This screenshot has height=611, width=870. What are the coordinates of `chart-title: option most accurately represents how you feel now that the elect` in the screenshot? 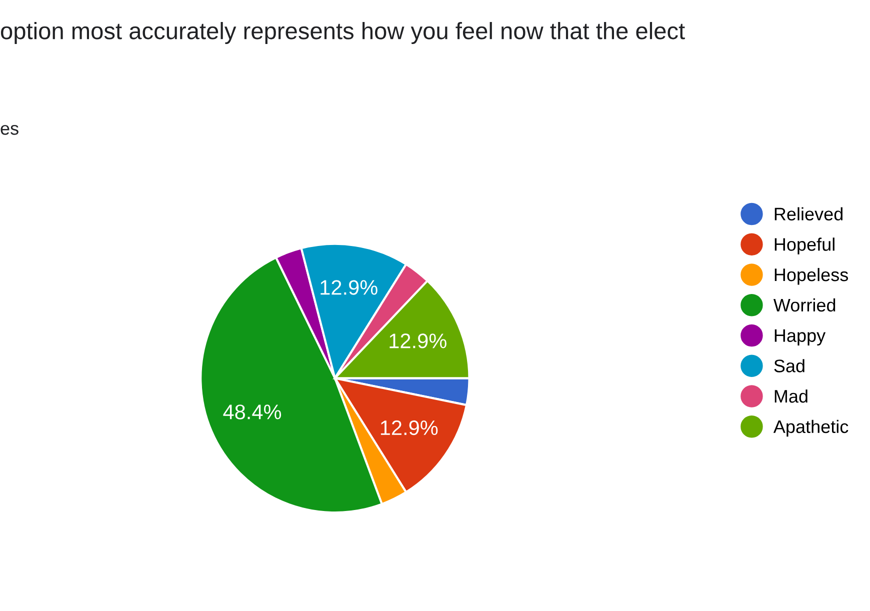 It's located at (342, 33).